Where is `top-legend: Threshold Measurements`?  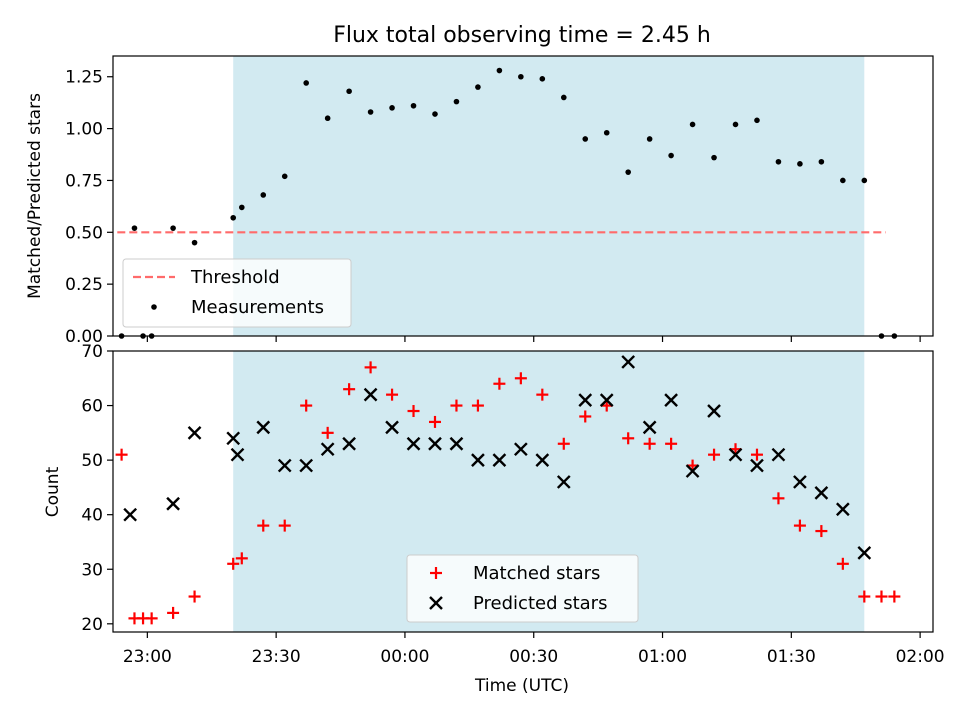 top-legend: Threshold Measurements is located at coordinates (237, 293).